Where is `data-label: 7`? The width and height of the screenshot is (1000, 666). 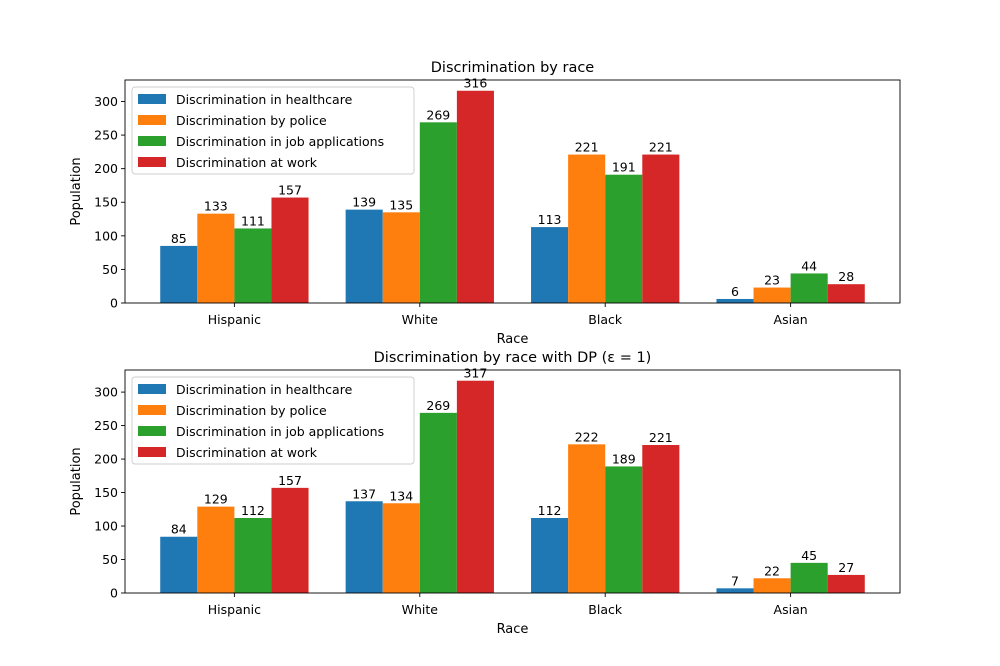
data-label: 7 is located at coordinates (735, 580).